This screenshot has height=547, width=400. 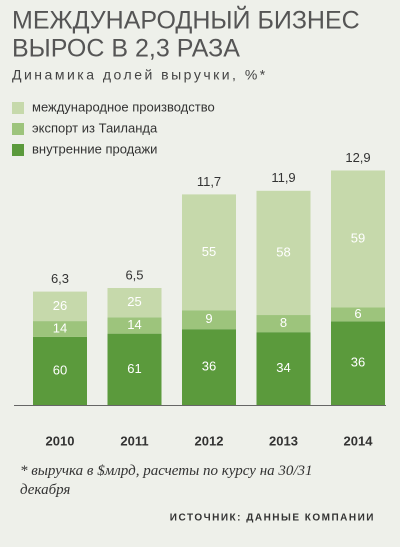 I want to click on chart-title: МЕЖДУНАРОДНЫЙ БИЗНЕС, so click(x=186, y=20).